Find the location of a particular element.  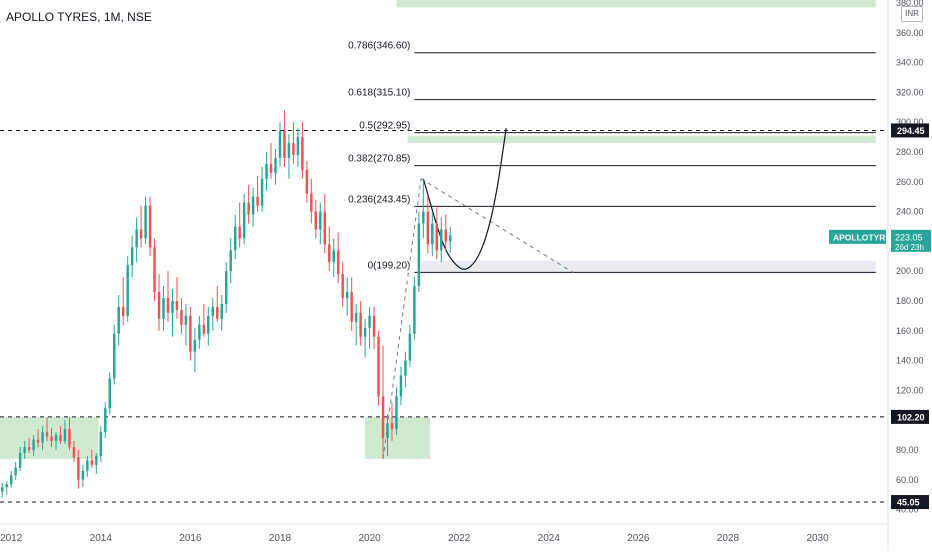

price-tick-label: 60.00 is located at coordinates (907, 480).